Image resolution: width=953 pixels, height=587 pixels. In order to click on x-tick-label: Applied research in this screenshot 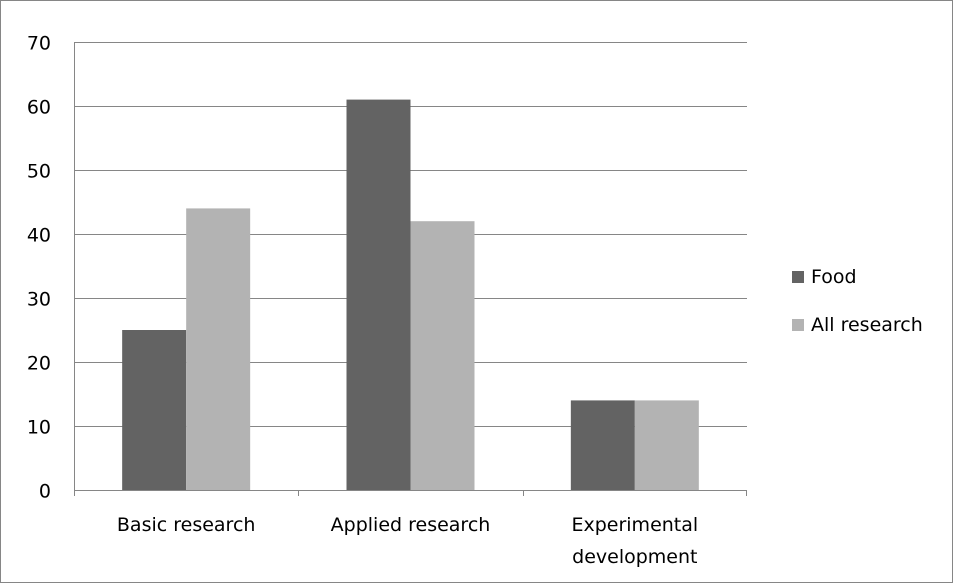, I will do `click(411, 525)`.